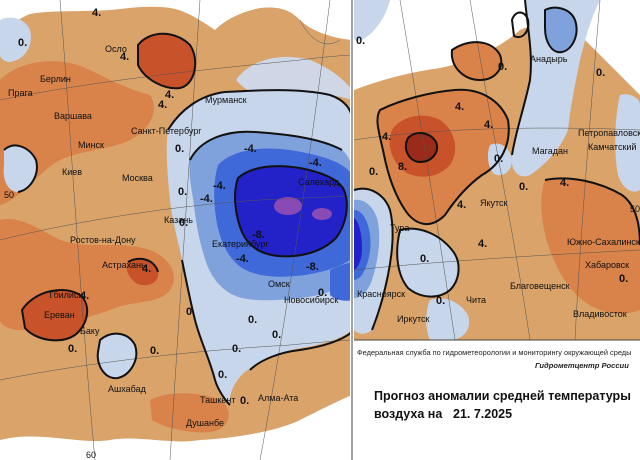 This screenshot has height=460, width=640. Describe the element at coordinates (421, 147) in the screenshot. I see `east-warm-dark` at that location.